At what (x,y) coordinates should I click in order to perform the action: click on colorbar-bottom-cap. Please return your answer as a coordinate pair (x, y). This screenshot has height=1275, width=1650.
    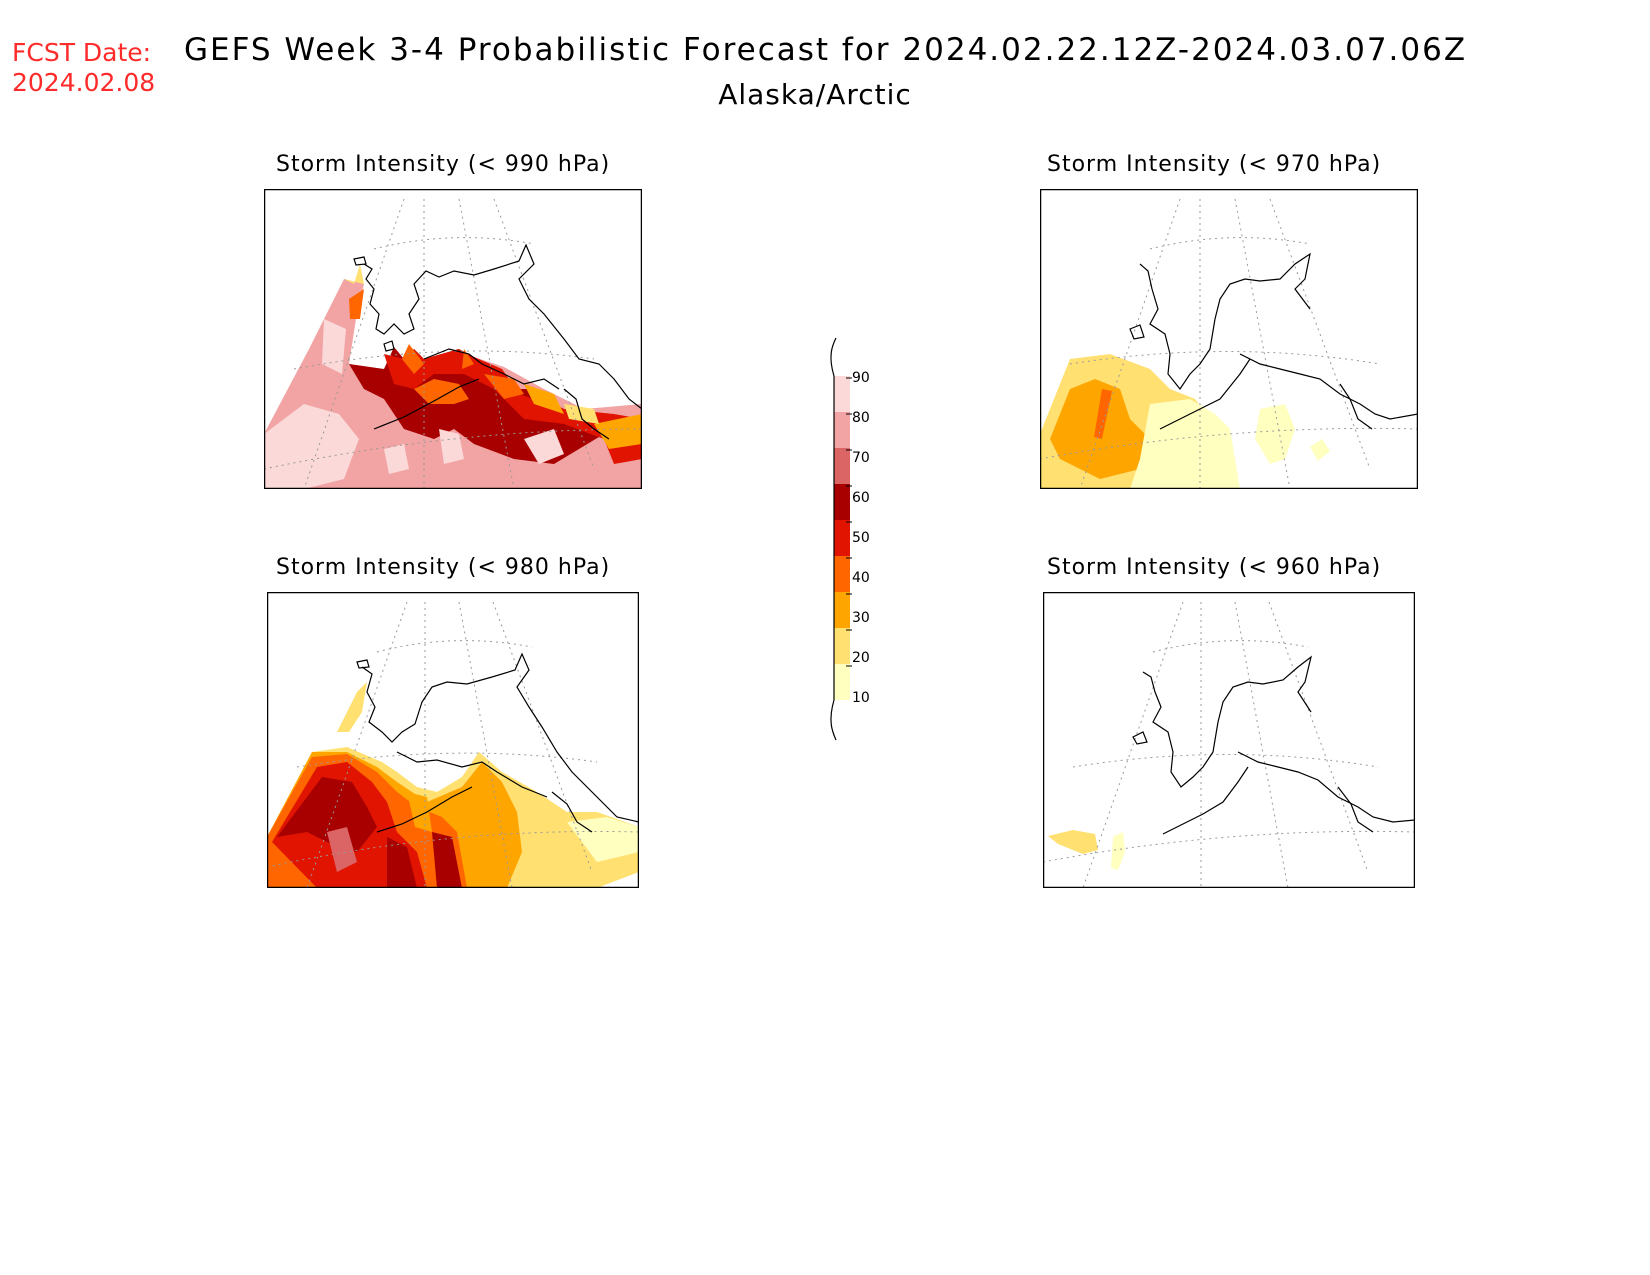
    Looking at the image, I should click on (833, 720).